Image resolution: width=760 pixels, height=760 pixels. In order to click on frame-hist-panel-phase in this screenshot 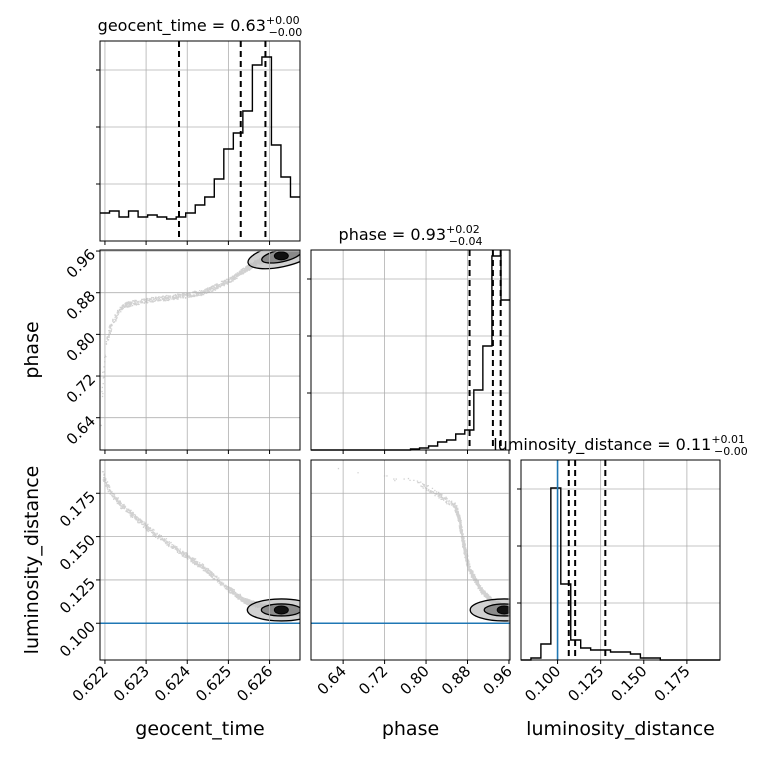, I will do `click(410, 350)`.